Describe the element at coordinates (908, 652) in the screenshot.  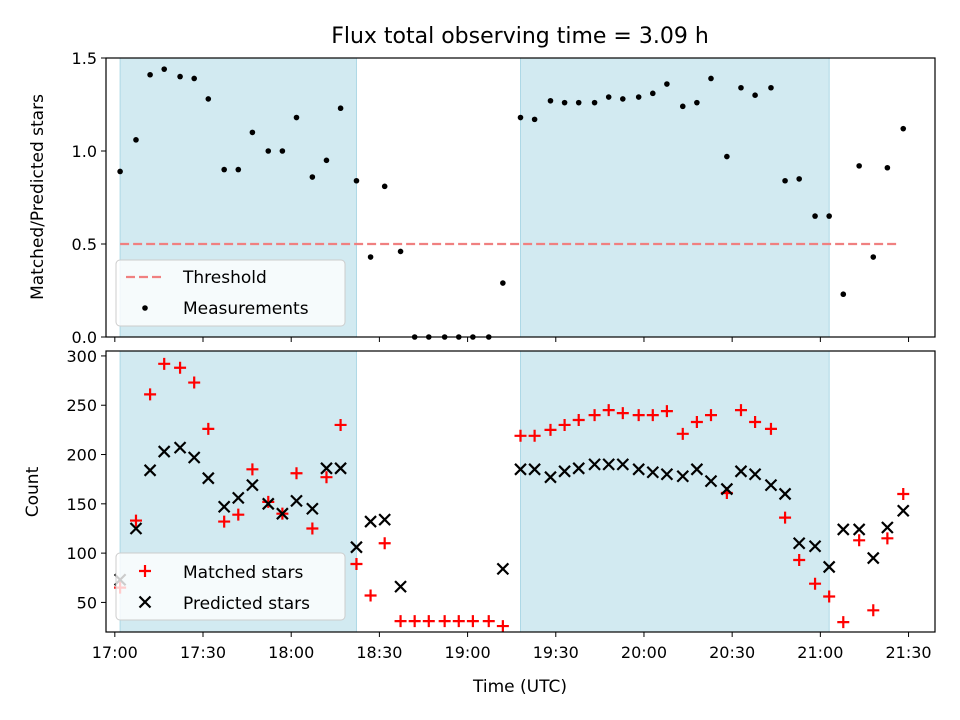
I see `x-tick-label: 21:30` at that location.